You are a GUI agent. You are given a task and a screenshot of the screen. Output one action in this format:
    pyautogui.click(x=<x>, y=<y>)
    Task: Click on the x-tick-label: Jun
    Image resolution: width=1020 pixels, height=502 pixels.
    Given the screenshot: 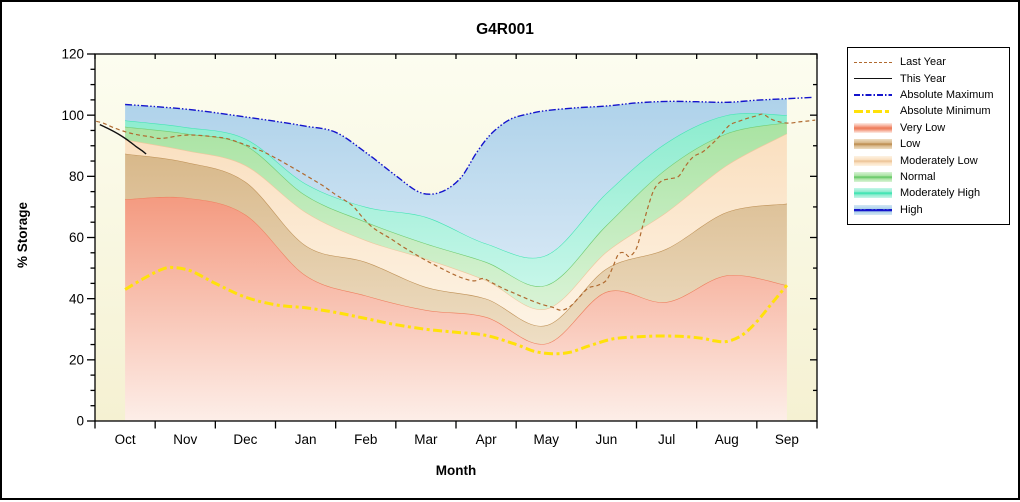 What is the action you would take?
    pyautogui.click(x=607, y=439)
    